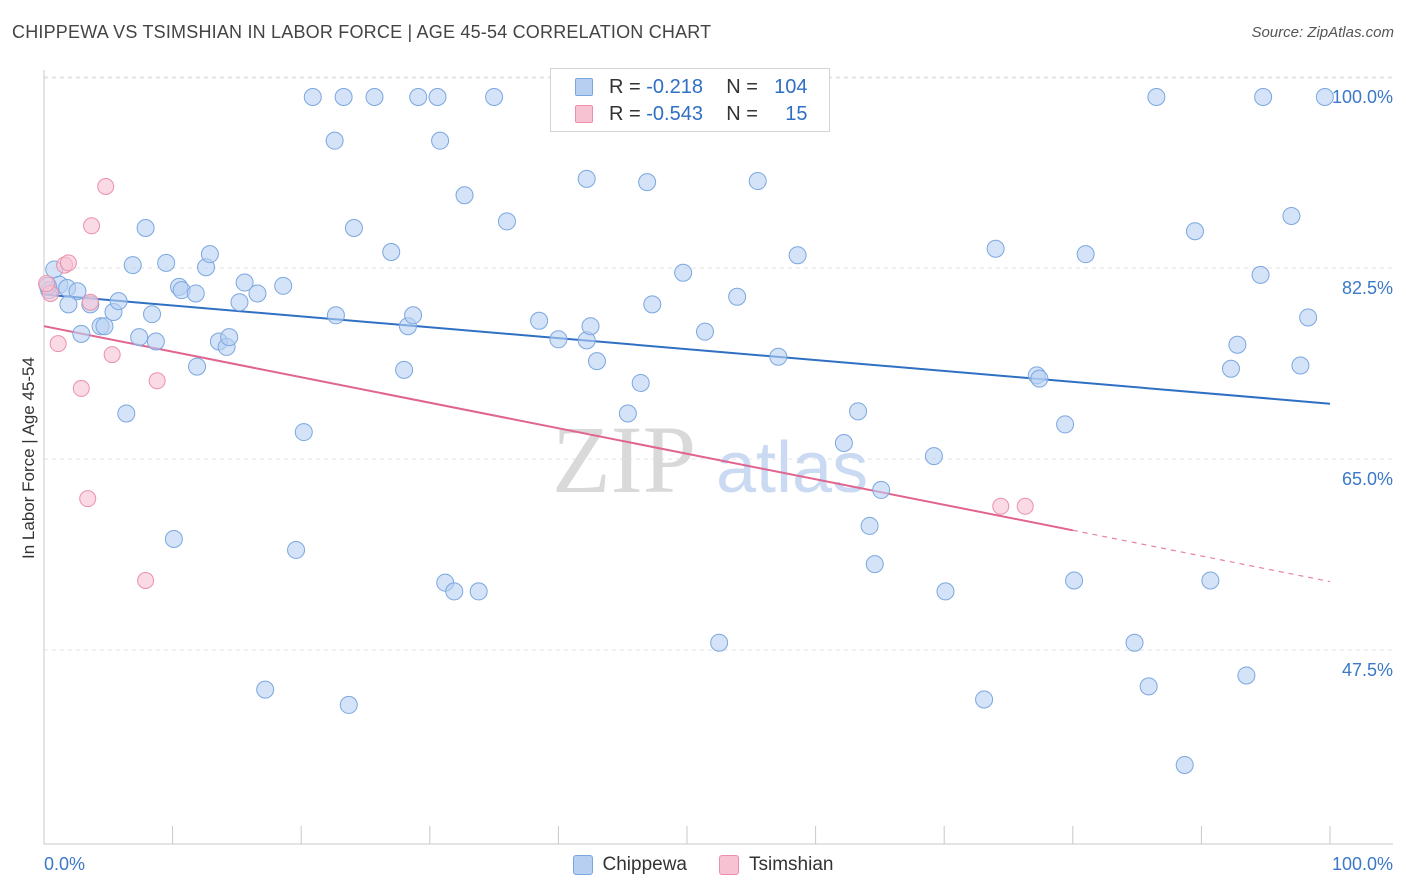 The width and height of the screenshot is (1406, 892). Describe the element at coordinates (690, 100) in the screenshot. I see `stats-legend: R = -0.218 N = 104 R = -0.543 N = 15` at that location.